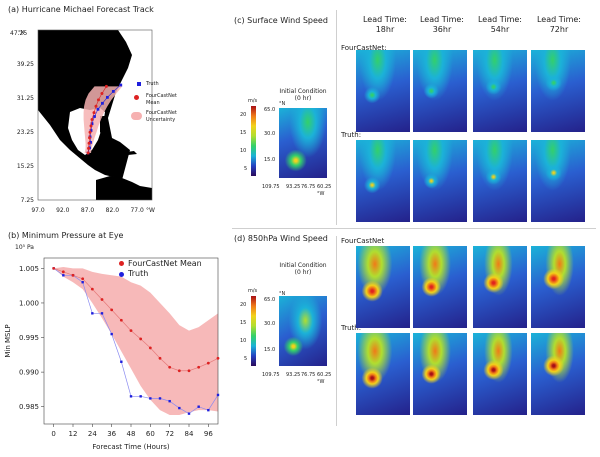 Image resolution: width=600 pixels, height=457 pixels. Describe the element at coordinates (29, 303) in the screenshot. I see `pressure-ytick-label: 1.000` at that location.